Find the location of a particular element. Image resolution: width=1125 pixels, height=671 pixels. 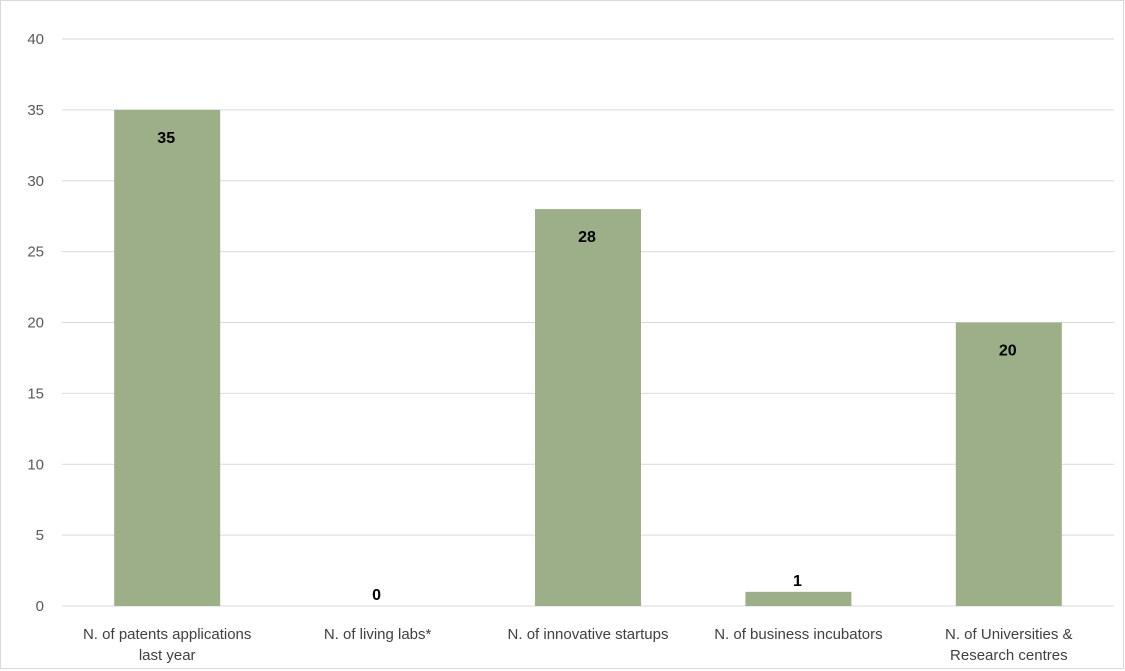

y-tick-label: 30 is located at coordinates (35, 181).